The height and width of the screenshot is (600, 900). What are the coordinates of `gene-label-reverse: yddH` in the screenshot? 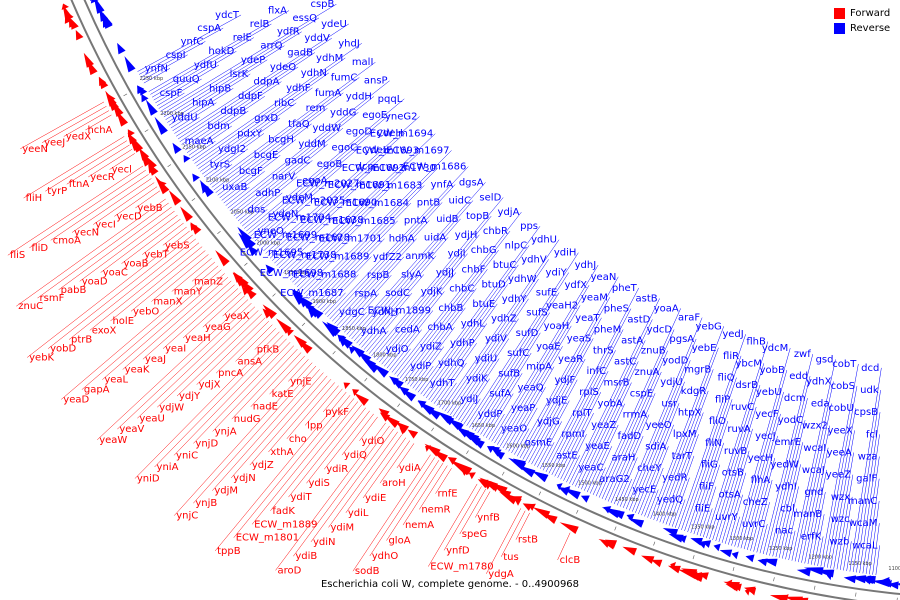 It's located at (359, 96).